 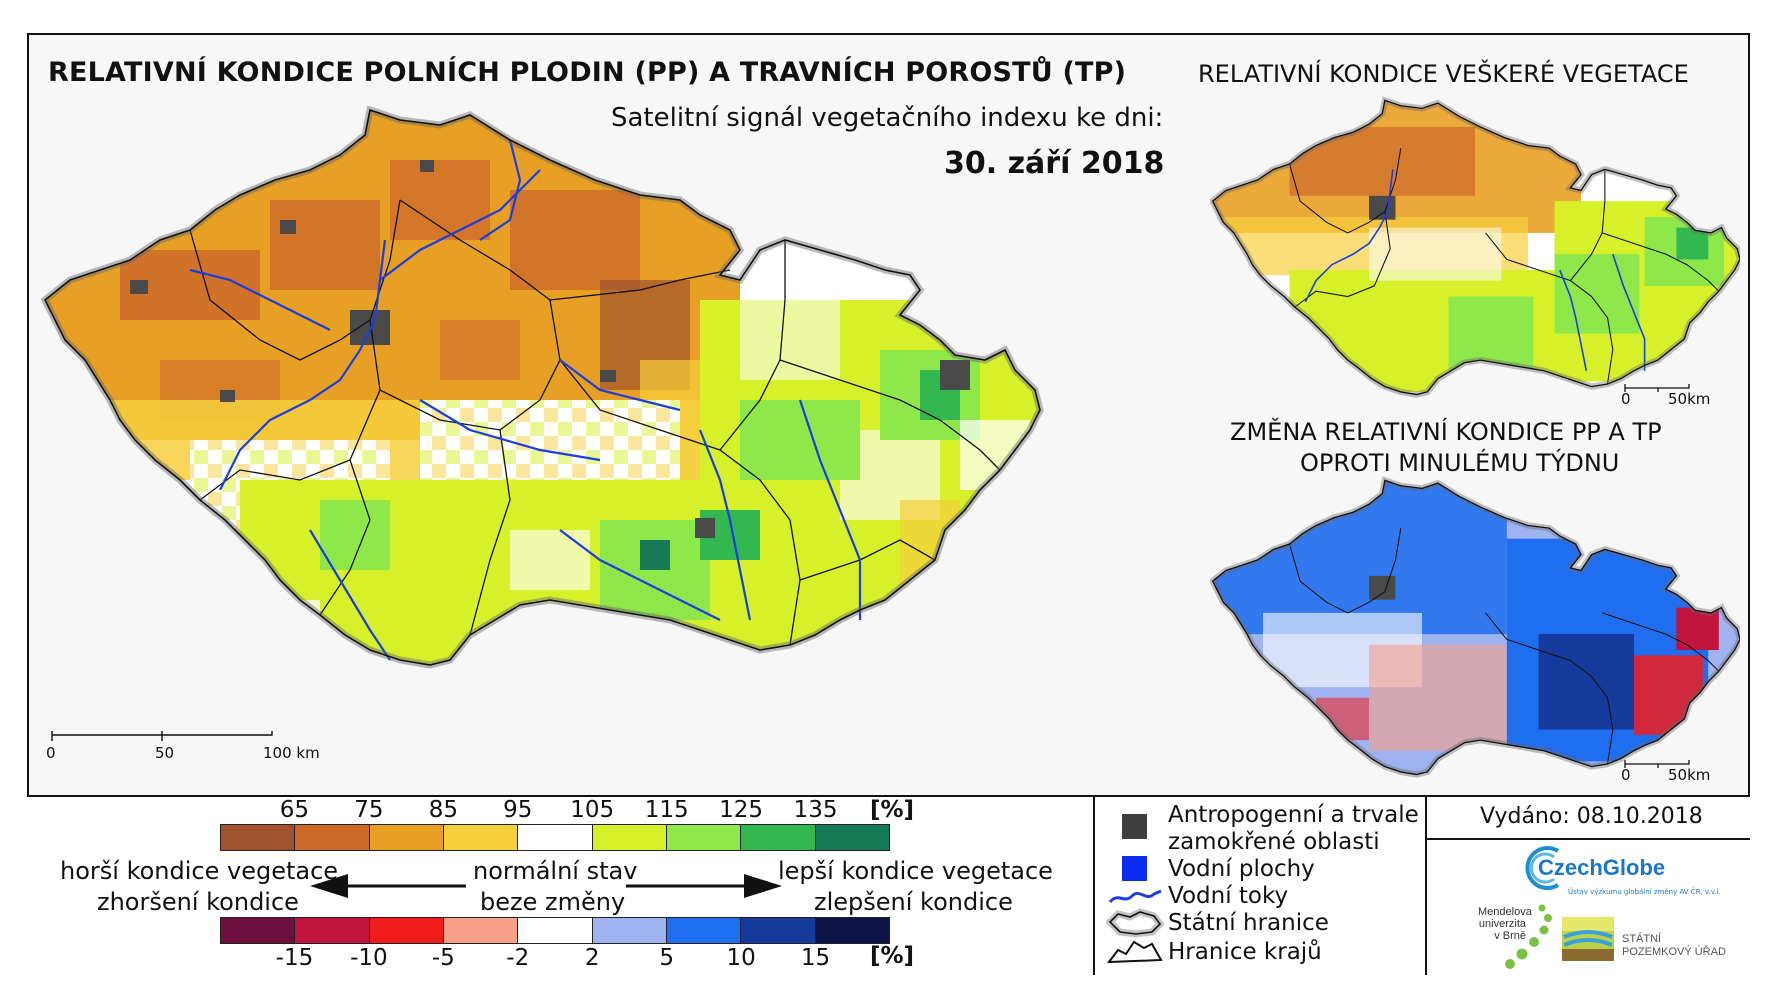 I want to click on main-scale-50: 50, so click(x=165, y=753).